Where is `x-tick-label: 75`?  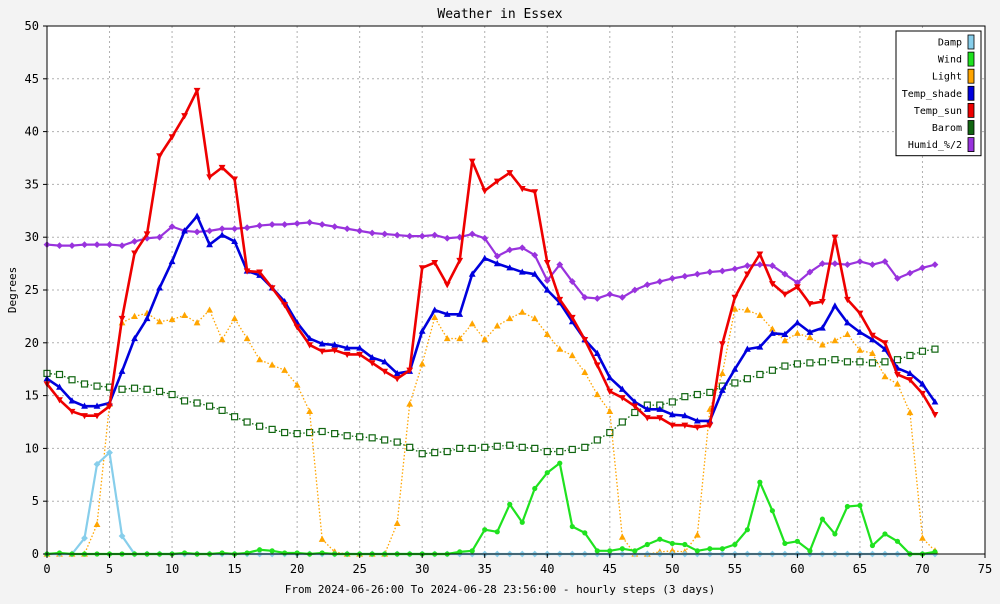
x-tick-label: 75 is located at coordinates (985, 569).